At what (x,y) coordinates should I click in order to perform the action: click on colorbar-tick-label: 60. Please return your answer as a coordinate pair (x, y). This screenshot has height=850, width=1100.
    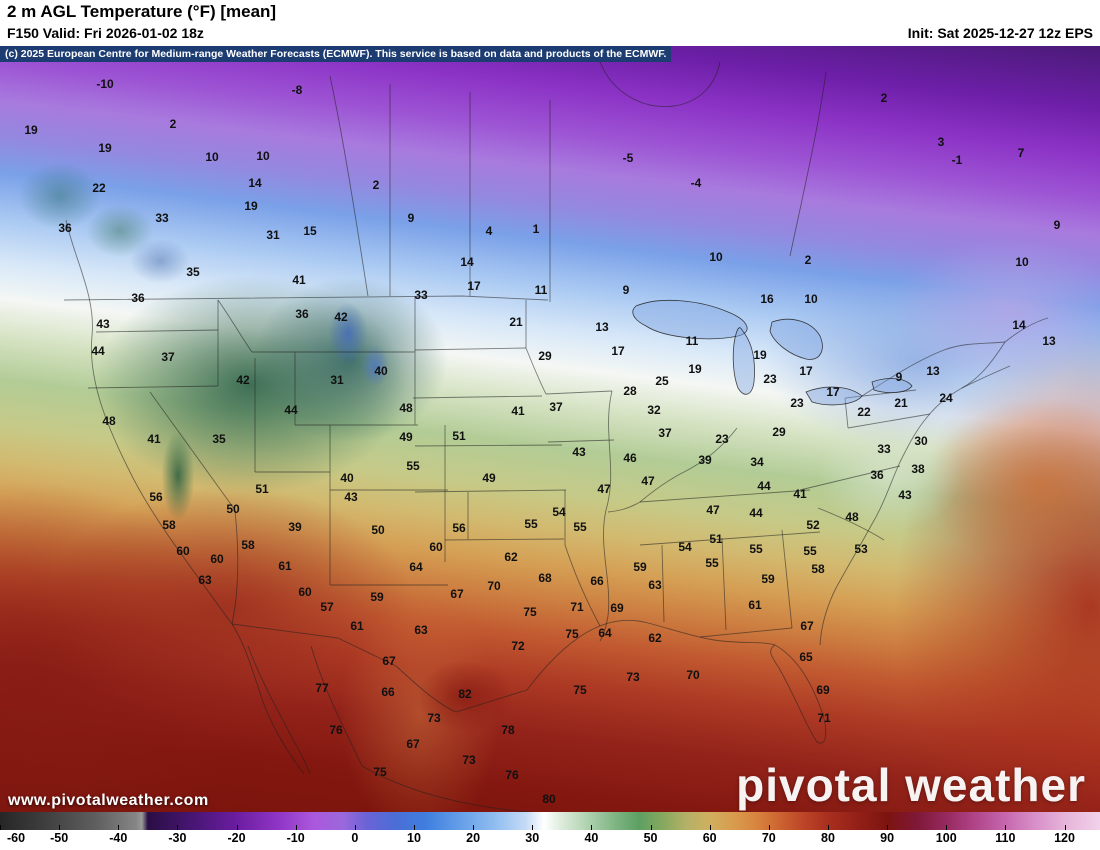
    Looking at the image, I should click on (709, 838).